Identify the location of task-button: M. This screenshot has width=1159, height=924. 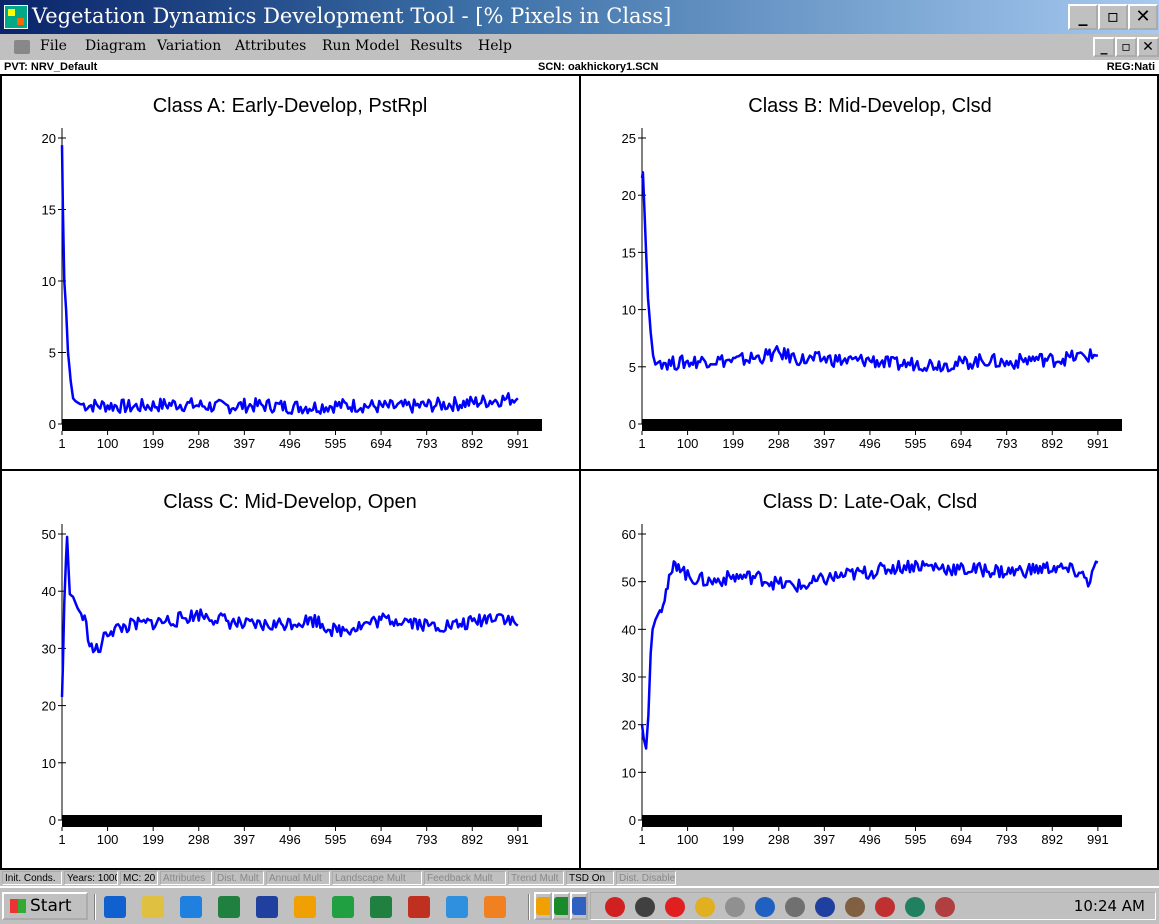
(543, 906).